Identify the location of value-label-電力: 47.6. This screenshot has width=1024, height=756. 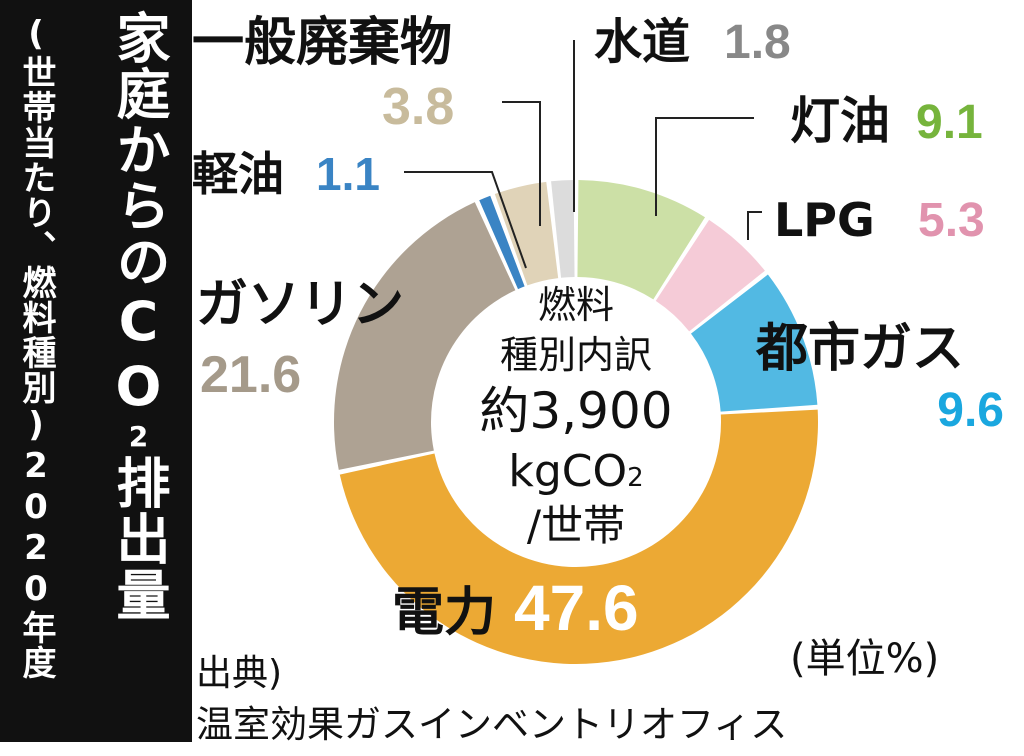
(576, 608).